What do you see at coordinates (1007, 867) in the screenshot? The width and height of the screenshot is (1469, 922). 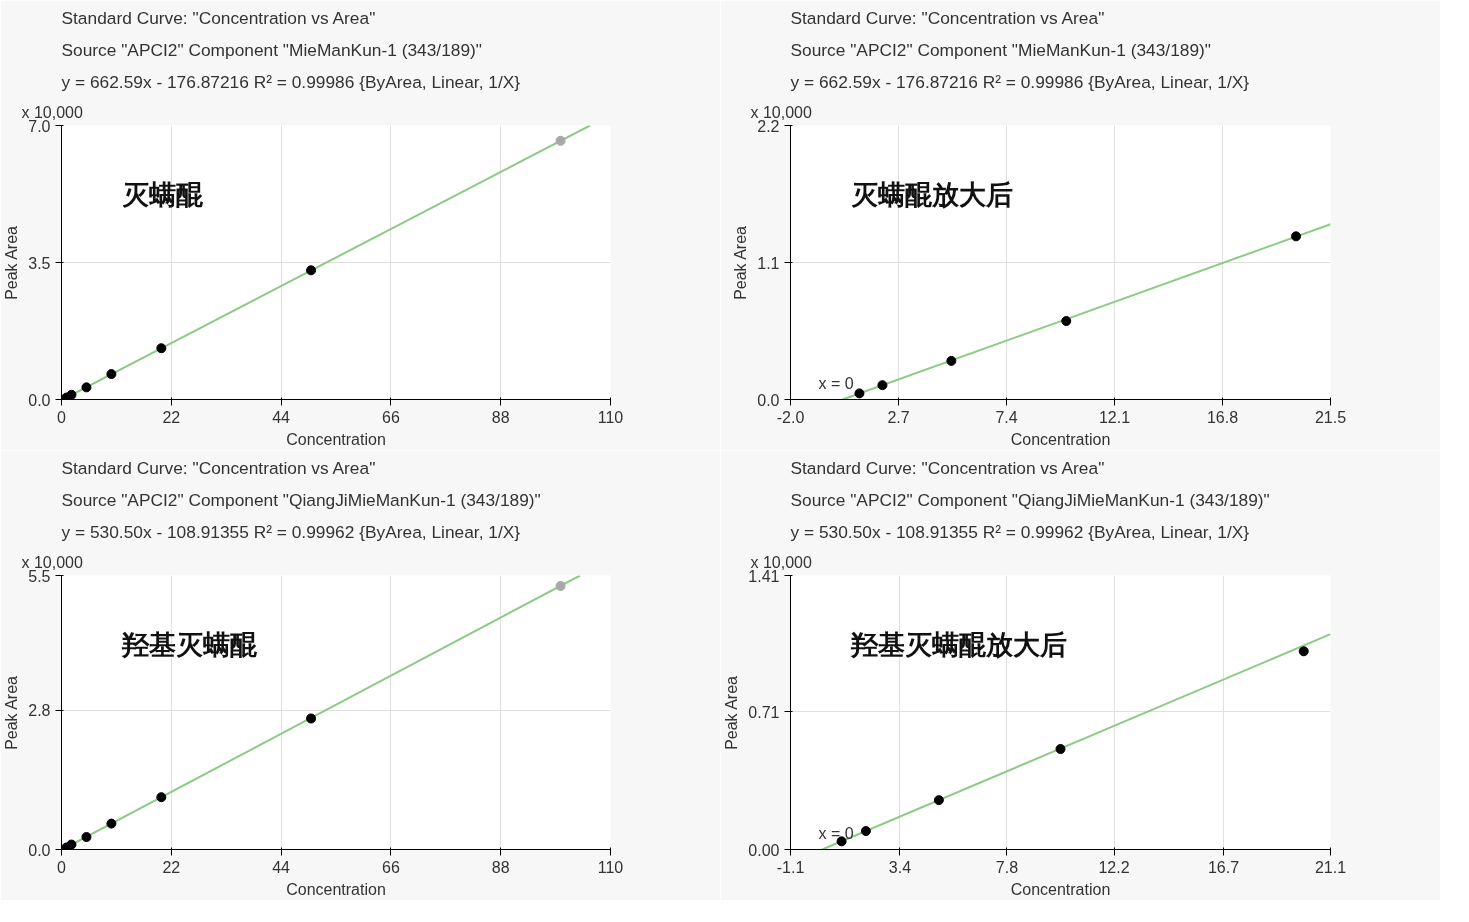 I see `x-tick-label: 7.8` at bounding box center [1007, 867].